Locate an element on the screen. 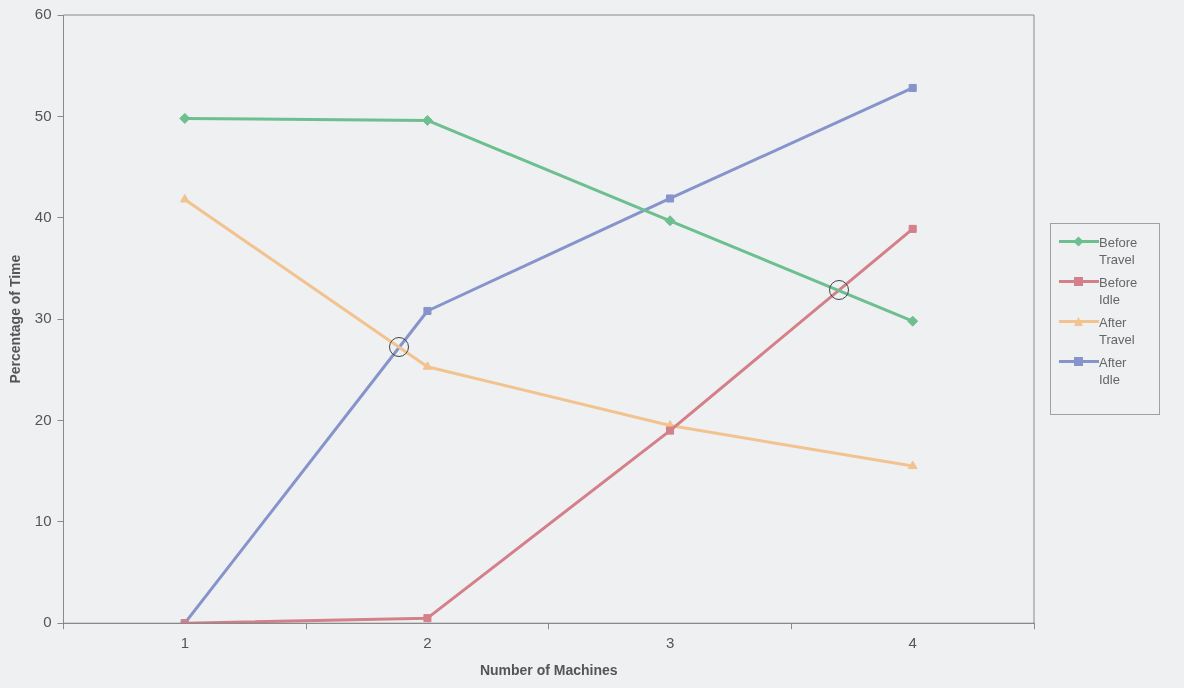 The image size is (1184, 688). legend-label: After Idle is located at coordinates (1113, 371).